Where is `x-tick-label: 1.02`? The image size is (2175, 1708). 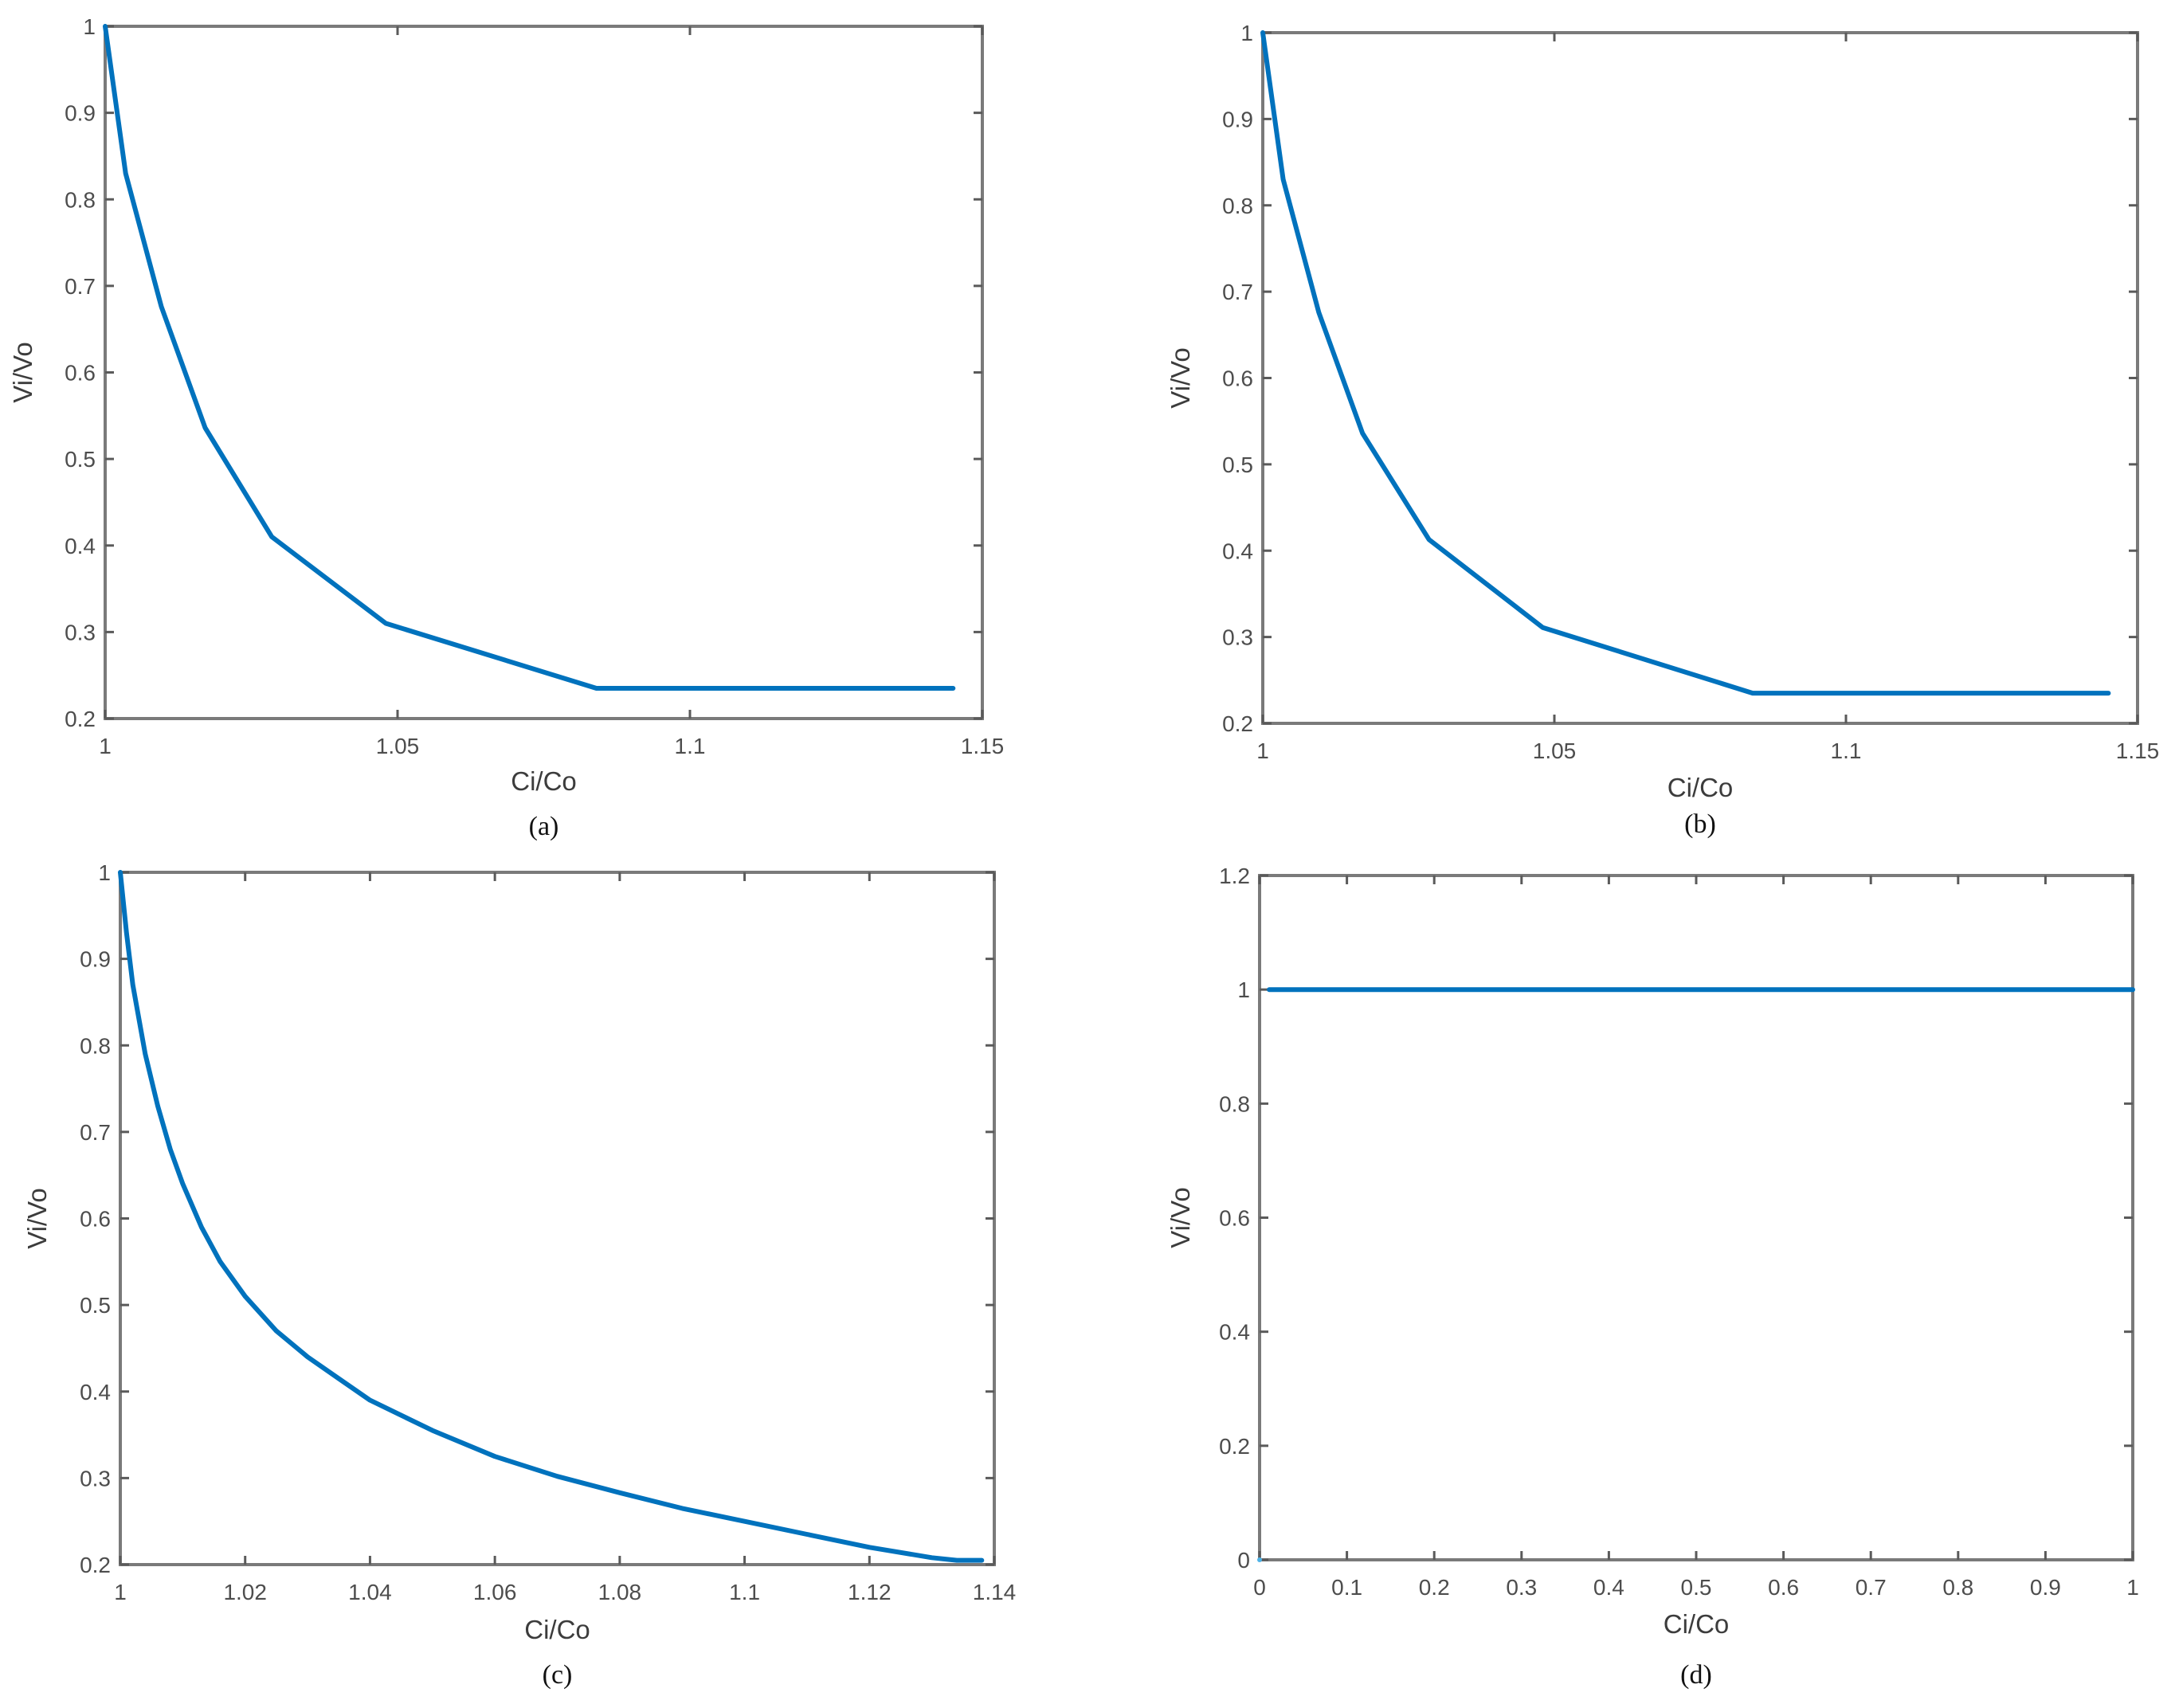
x-tick-label: 1.02 is located at coordinates (245, 1592).